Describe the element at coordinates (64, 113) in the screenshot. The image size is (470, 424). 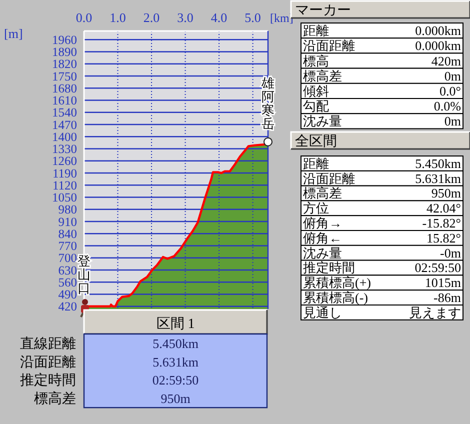
I see `y-tick-label: 1540` at that location.